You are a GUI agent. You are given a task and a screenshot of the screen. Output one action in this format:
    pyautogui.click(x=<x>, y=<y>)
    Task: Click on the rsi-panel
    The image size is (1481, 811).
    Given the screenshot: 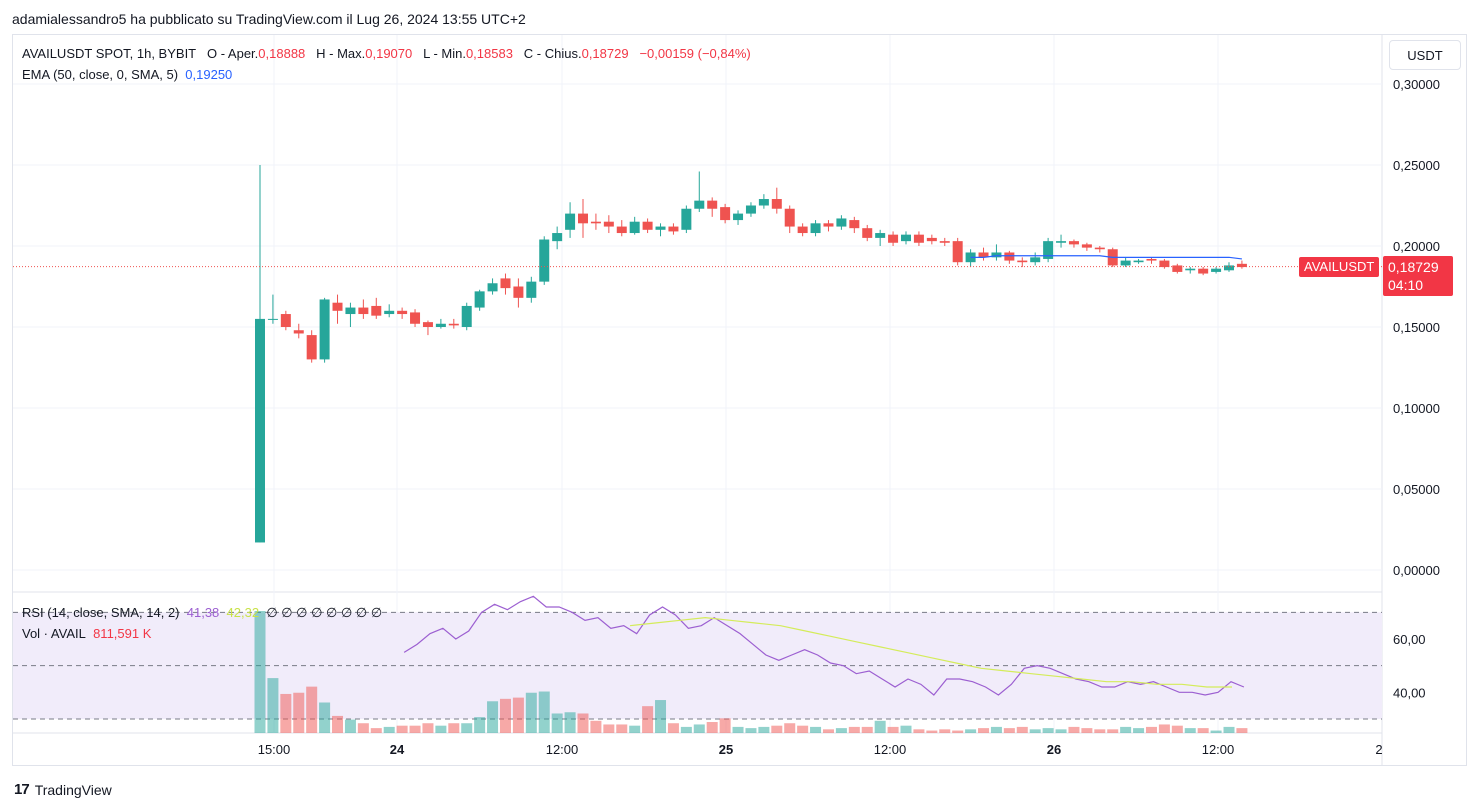 What is the action you would take?
    pyautogui.click(x=697, y=665)
    